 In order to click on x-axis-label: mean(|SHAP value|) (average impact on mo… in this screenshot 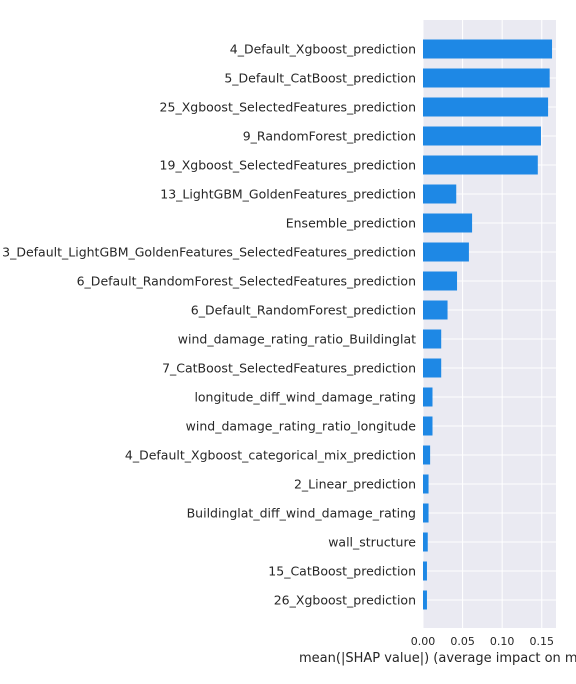, I will do `click(437, 658)`.